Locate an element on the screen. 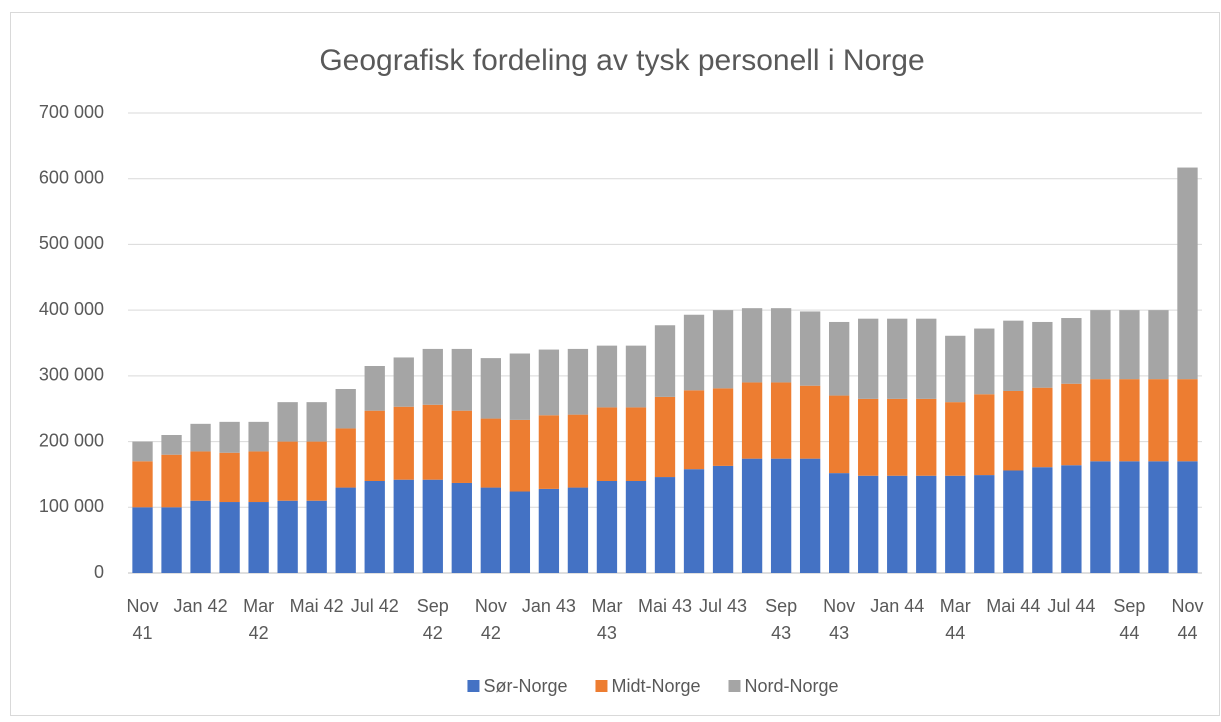  x-tick-label: Mar 42 is located at coordinates (258, 619).